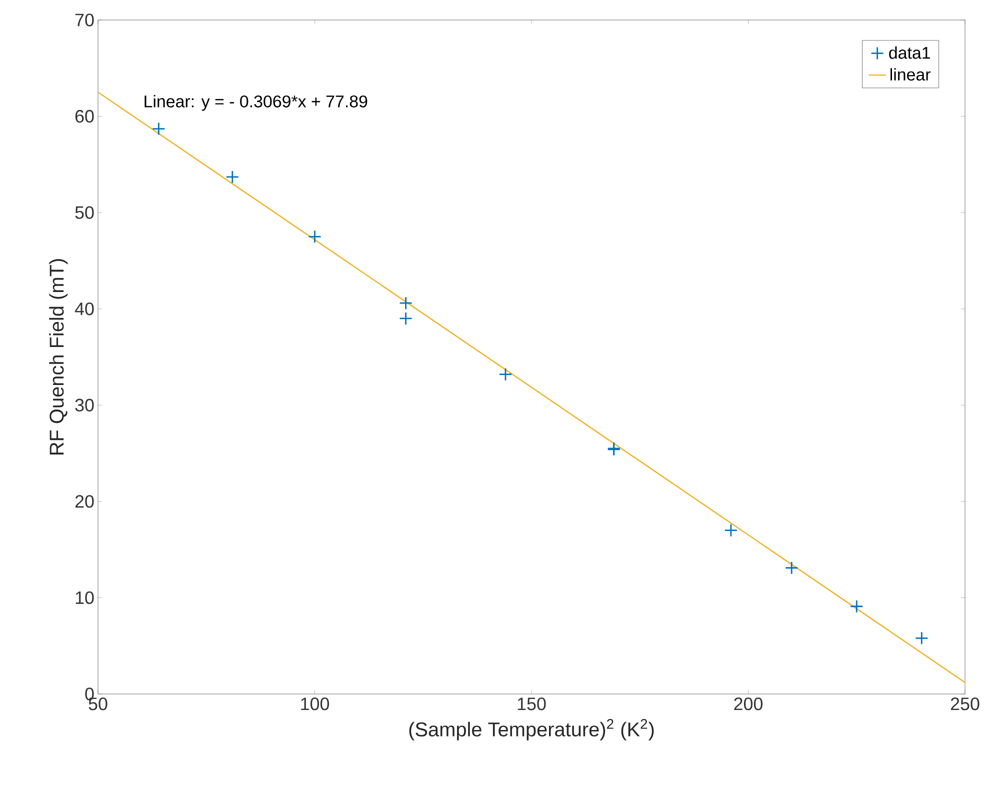 The width and height of the screenshot is (997, 799). Describe the element at coordinates (256, 103) in the screenshot. I see `annotation: Linear: y = - 0.3069*x + 77.89` at that location.